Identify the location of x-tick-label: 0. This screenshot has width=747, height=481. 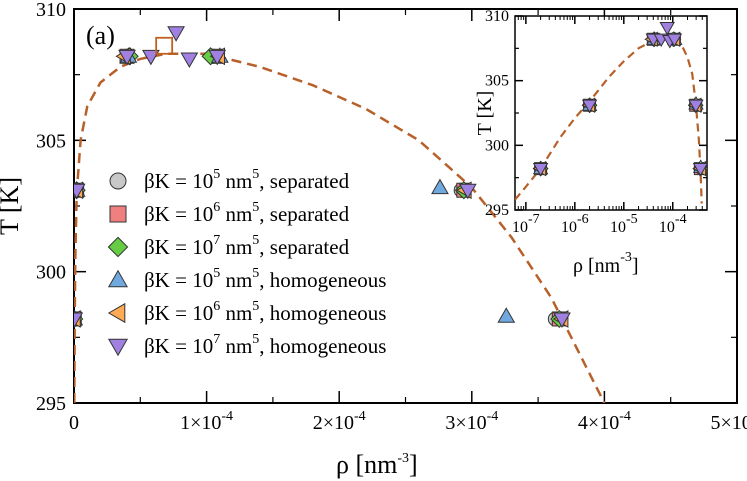
(74, 423).